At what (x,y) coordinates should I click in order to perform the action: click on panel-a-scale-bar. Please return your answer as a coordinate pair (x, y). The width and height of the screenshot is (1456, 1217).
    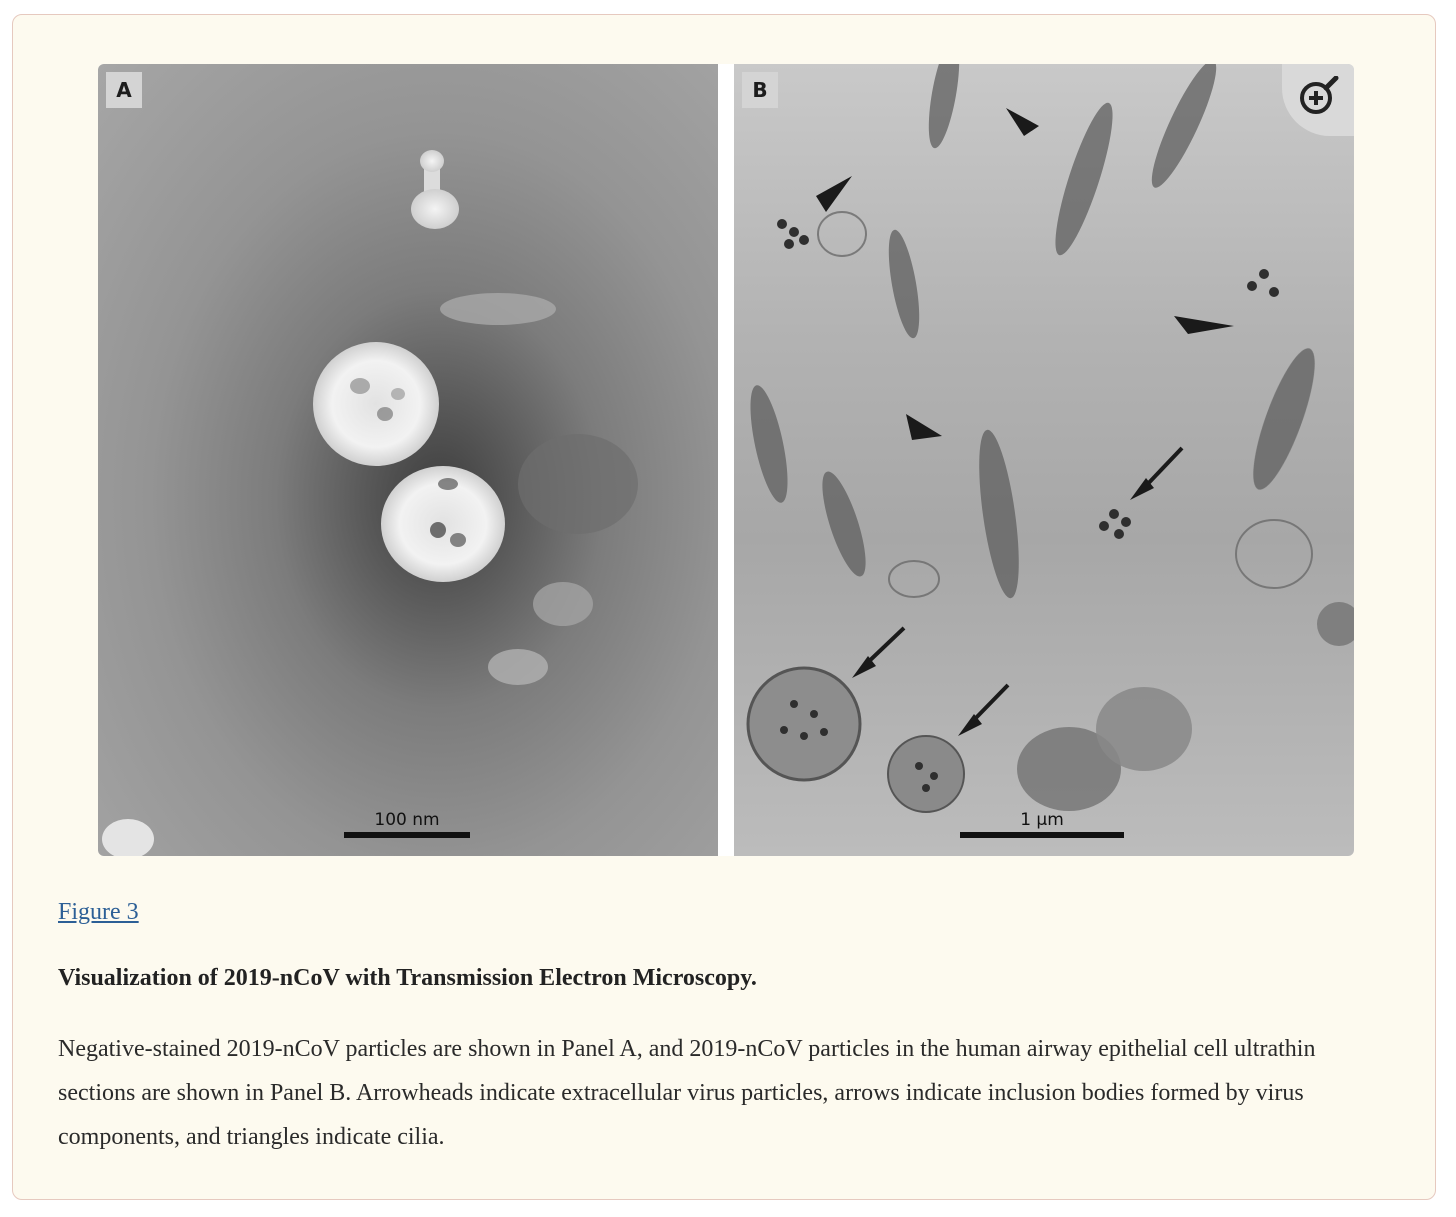
    Looking at the image, I should click on (407, 835).